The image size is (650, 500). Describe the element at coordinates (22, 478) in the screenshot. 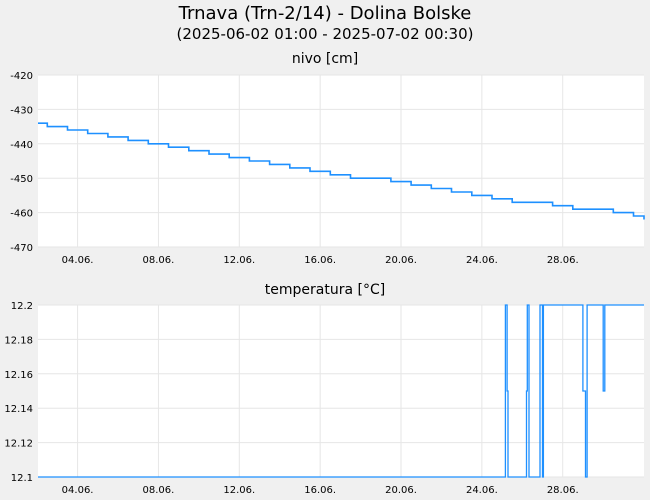

I see `y-tick-label: 12.1` at that location.